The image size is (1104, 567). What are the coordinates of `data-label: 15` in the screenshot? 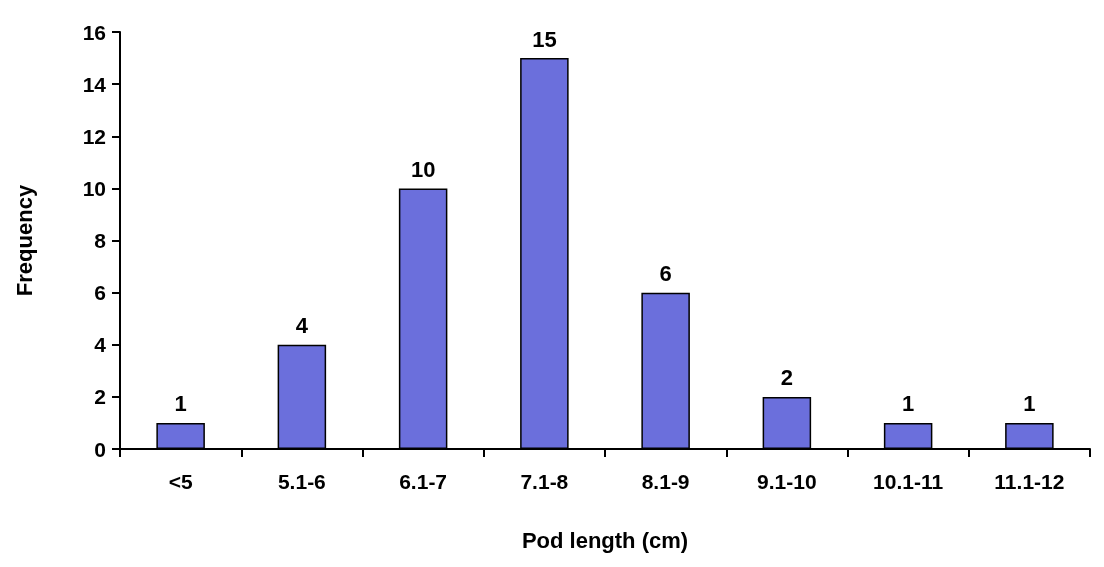 It's located at (544, 39).